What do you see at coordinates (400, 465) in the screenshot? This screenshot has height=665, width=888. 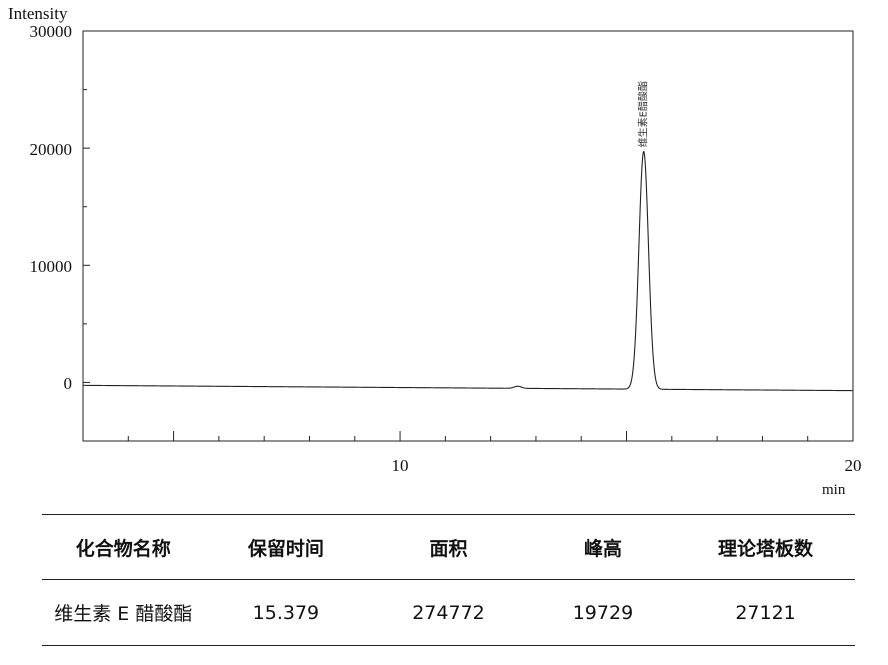 I see `x-tick-label-10: 10` at bounding box center [400, 465].